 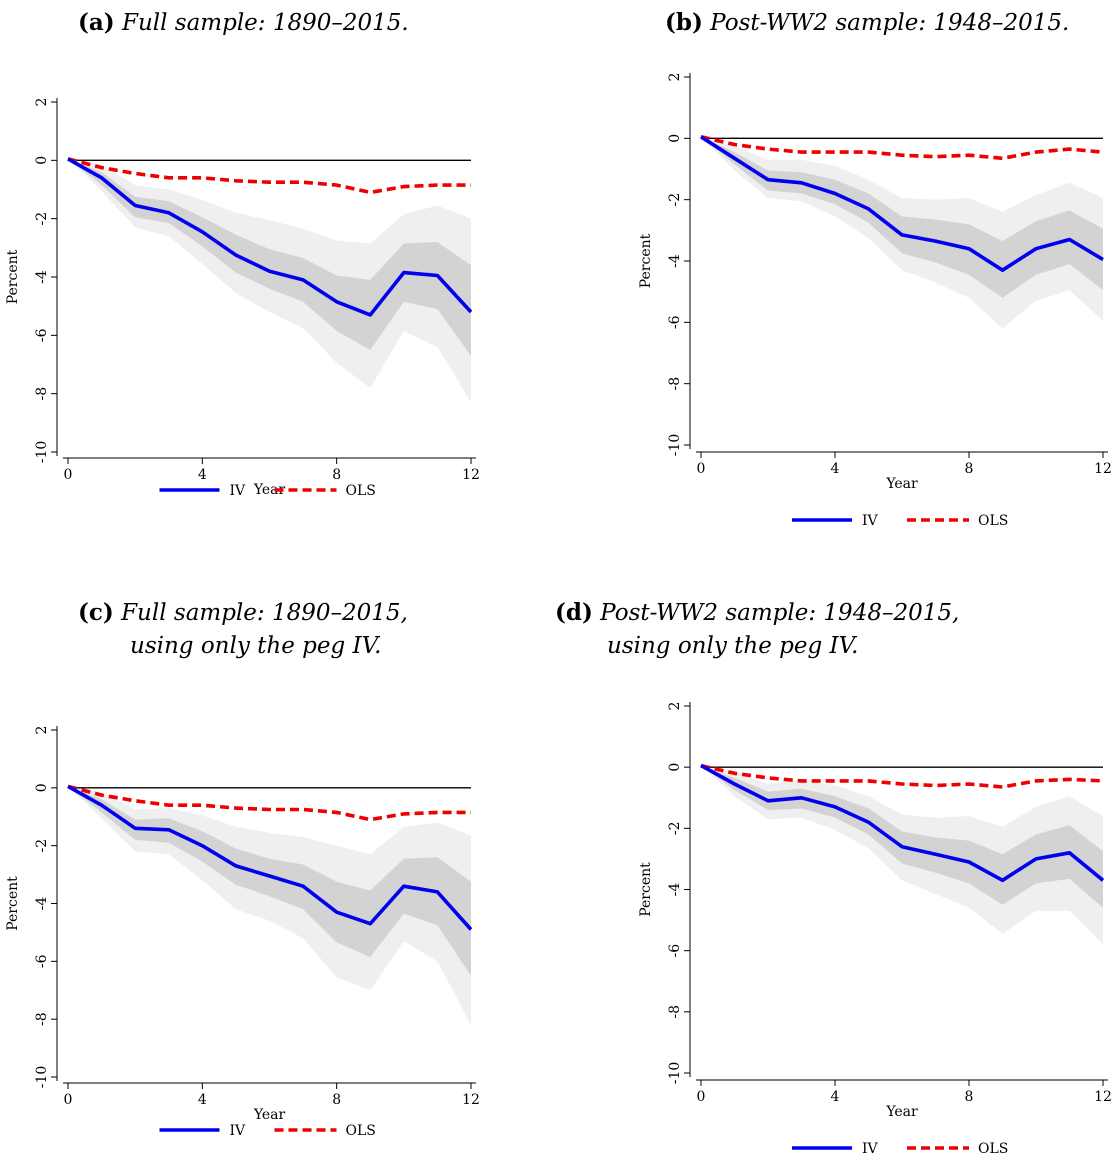 I want to click on panel-caption: (b) Post-WW2 sample: 1948–2015., so click(x=867, y=23).